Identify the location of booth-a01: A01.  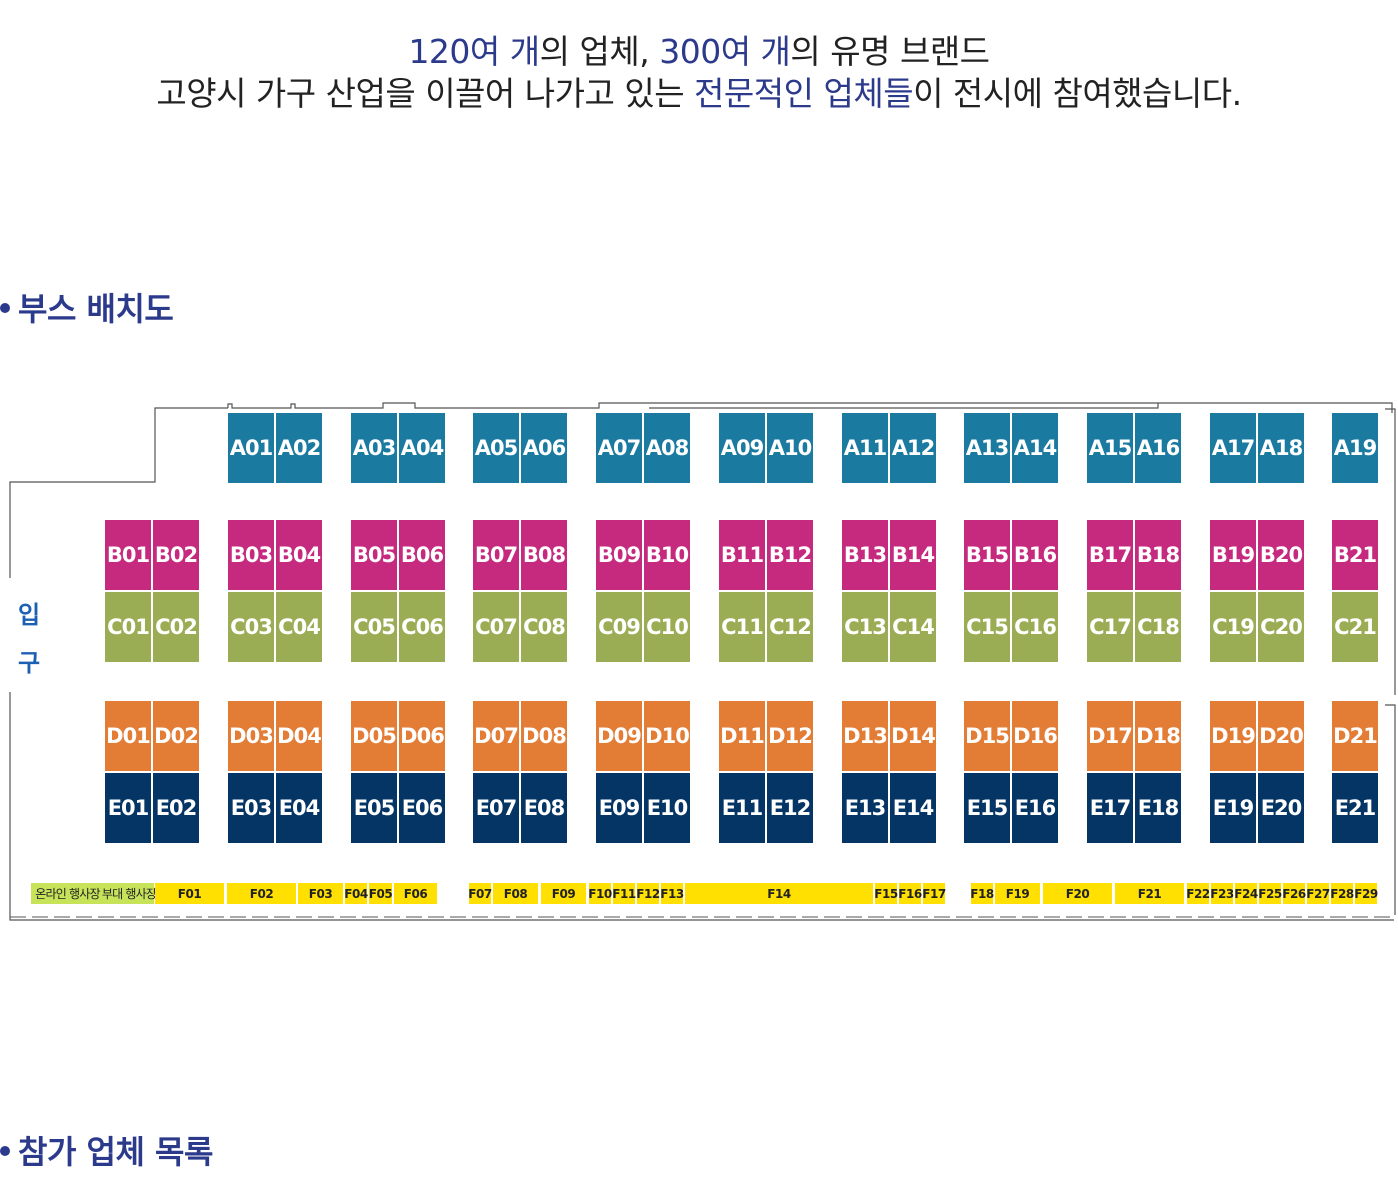
(251, 448).